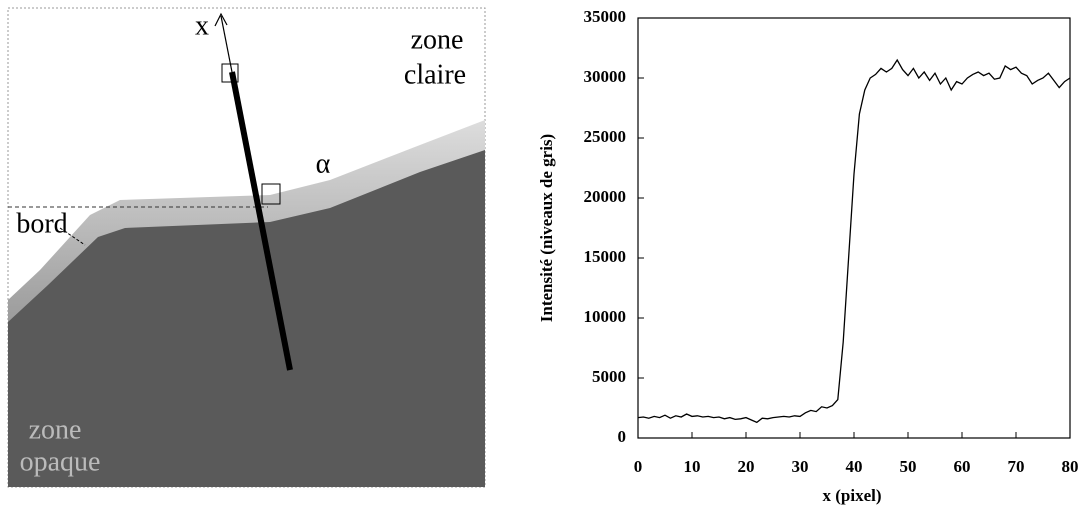  I want to click on zone-label: claire, so click(435, 74).